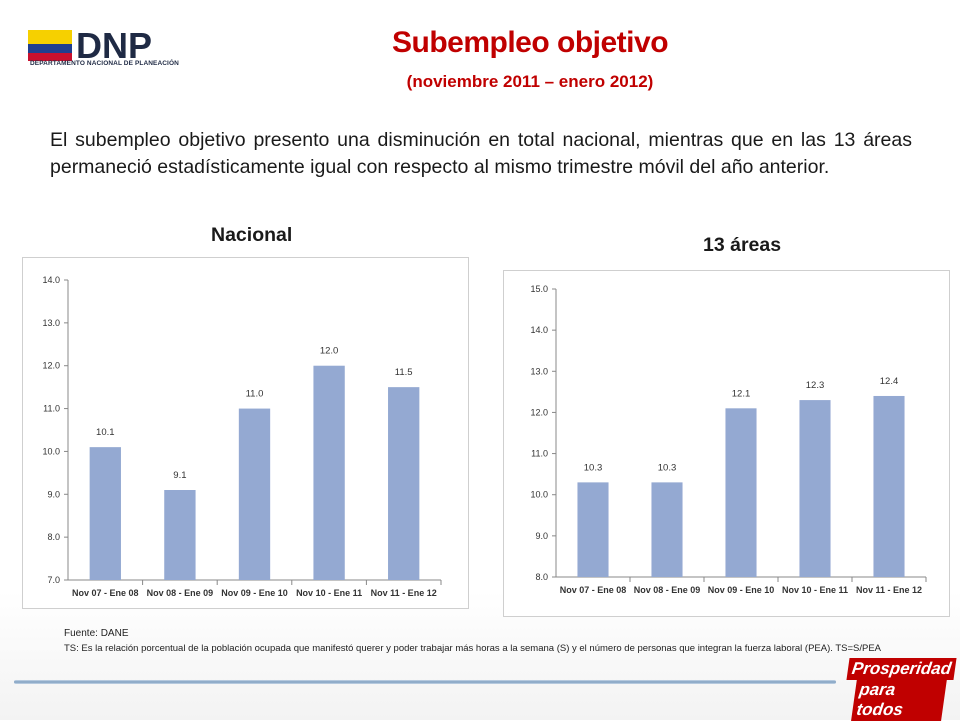 The height and width of the screenshot is (721, 960). I want to click on dnp-logo: DNP, so click(90, 45).